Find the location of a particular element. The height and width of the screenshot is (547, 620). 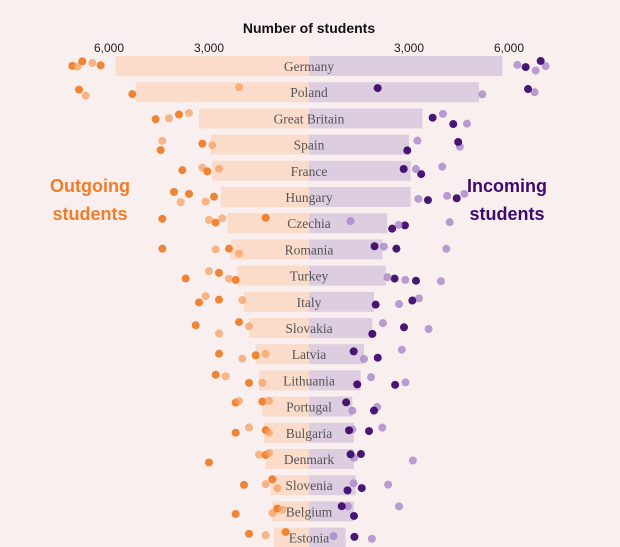

chart-title: Number of students is located at coordinates (309, 28).